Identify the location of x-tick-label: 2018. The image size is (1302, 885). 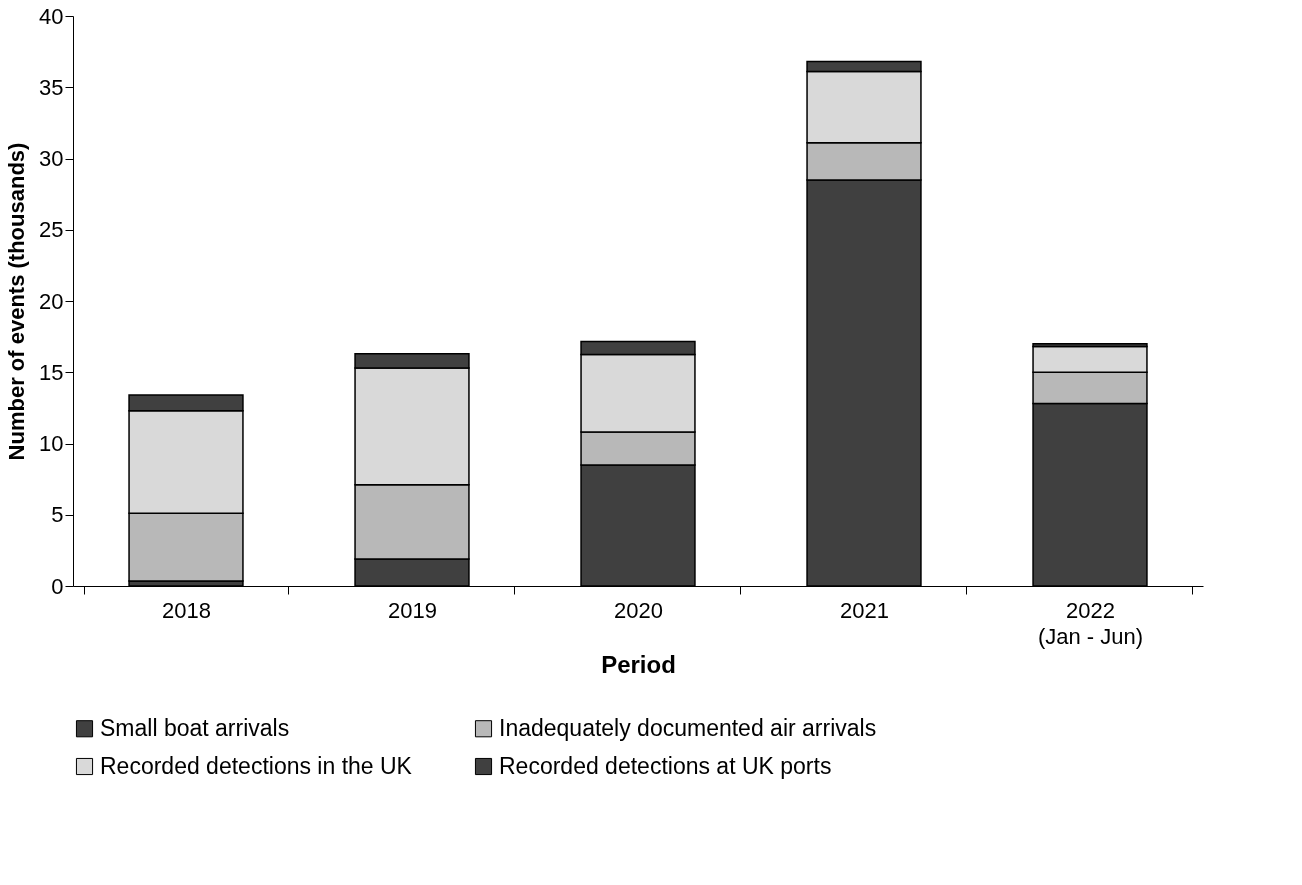
(186, 610).